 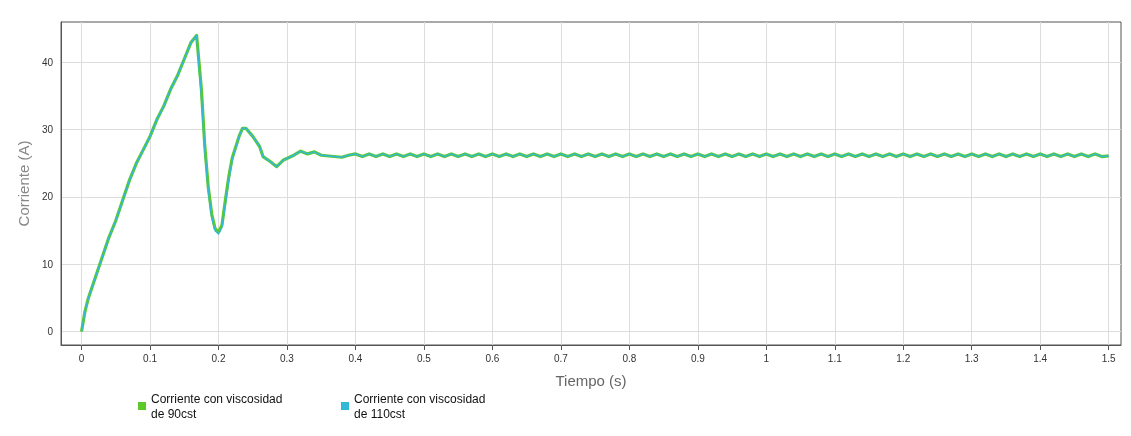 What do you see at coordinates (47, 130) in the screenshot?
I see `y-tick-label: 30` at bounding box center [47, 130].